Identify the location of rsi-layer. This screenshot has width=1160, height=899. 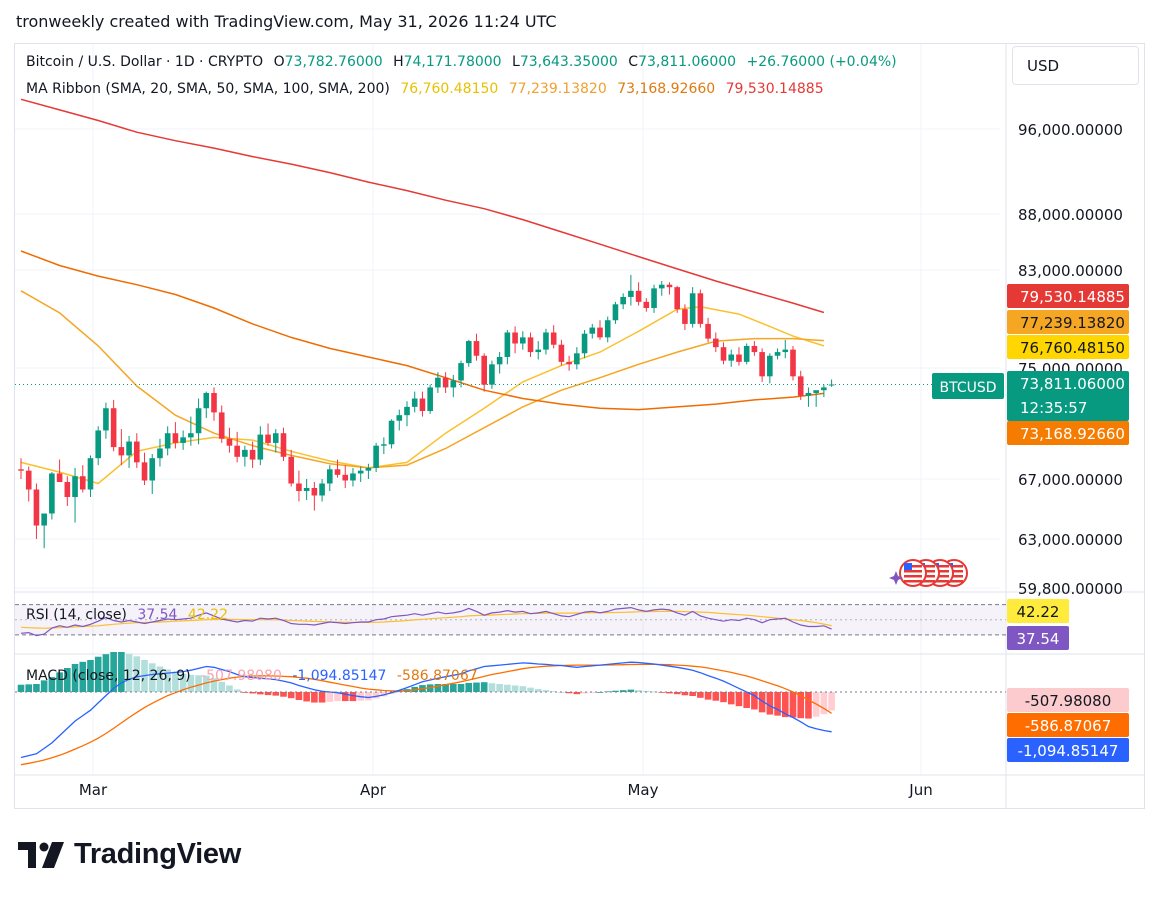
(510, 620).